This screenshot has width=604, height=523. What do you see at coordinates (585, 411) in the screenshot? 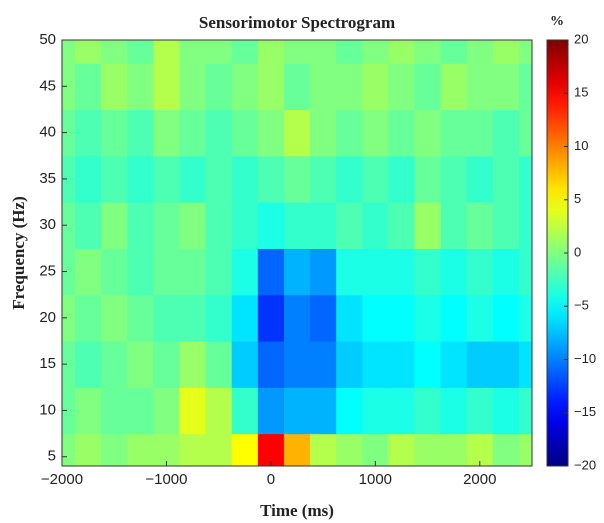
I see `colorbar-tick-label: −15` at bounding box center [585, 411].